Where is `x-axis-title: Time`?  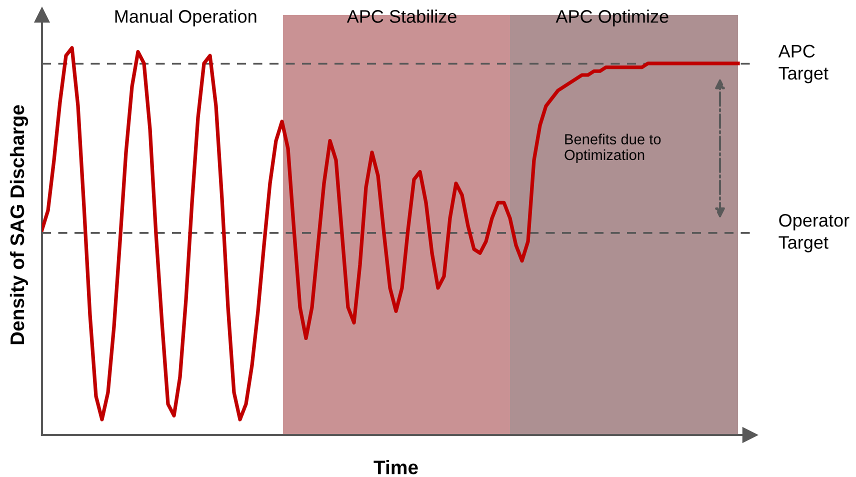 x-axis-title: Time is located at coordinates (396, 467).